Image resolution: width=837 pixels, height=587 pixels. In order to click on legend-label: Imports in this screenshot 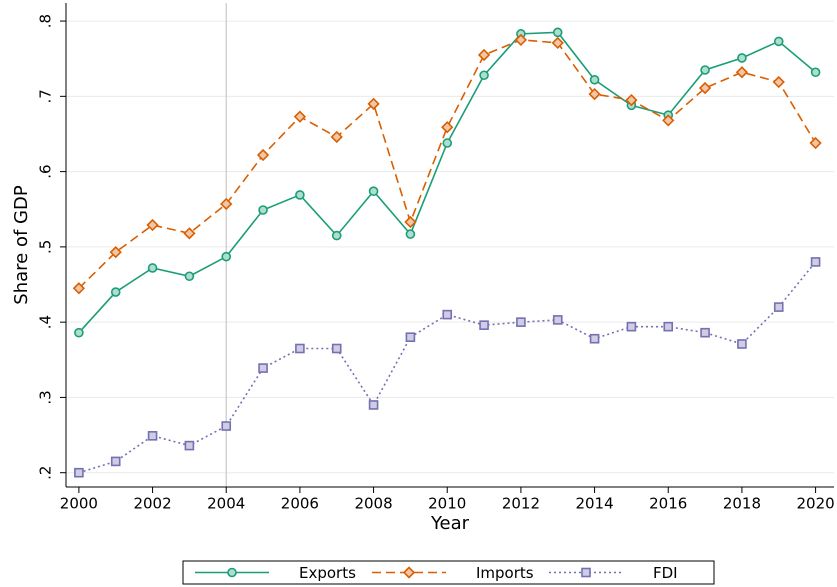, I will do `click(505, 573)`.